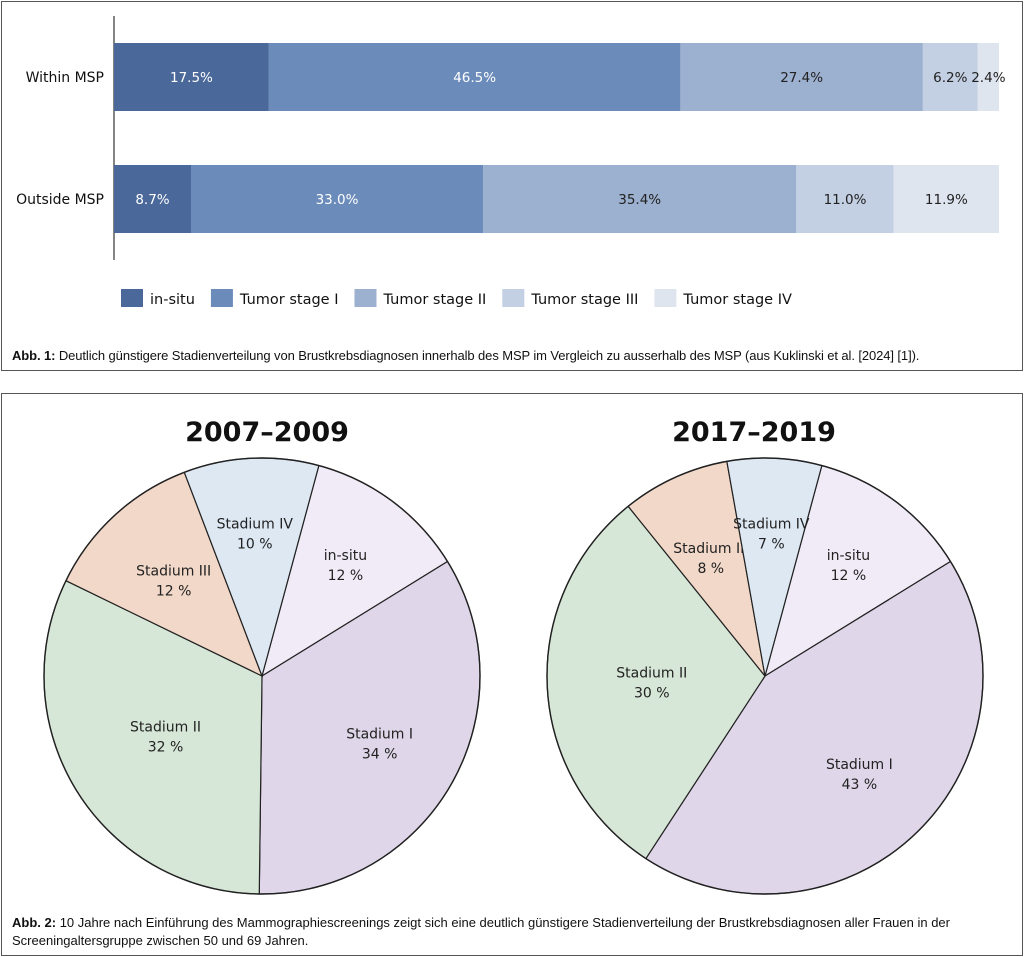 The height and width of the screenshot is (957, 1024). What do you see at coordinates (513, 298) in the screenshot?
I see `legend-swatch-tumor-stage-iii` at bounding box center [513, 298].